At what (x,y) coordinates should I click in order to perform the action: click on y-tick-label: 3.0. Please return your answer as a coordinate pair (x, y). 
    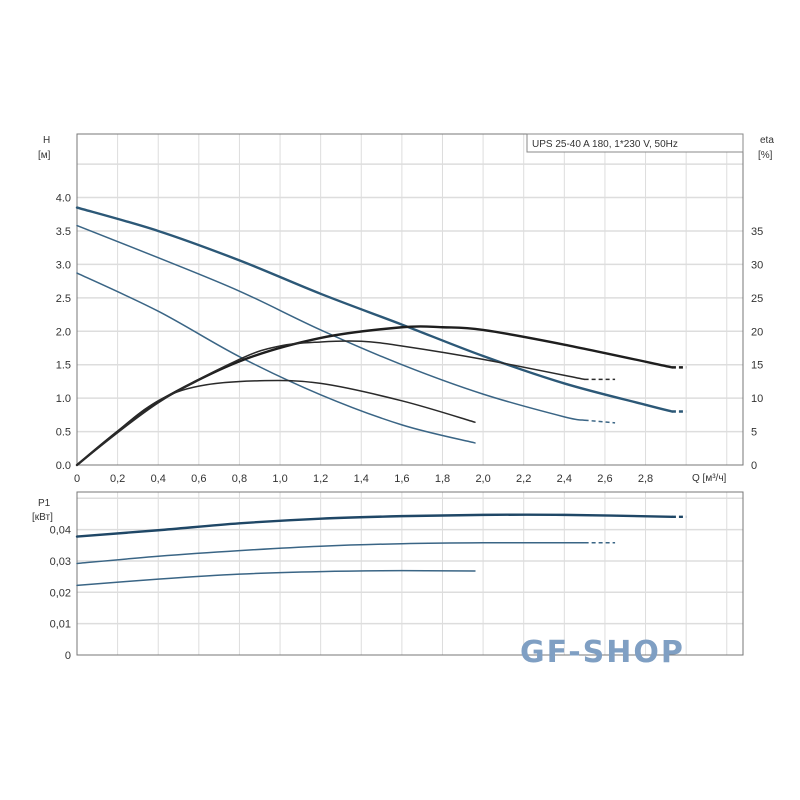
    Looking at the image, I should click on (63, 265).